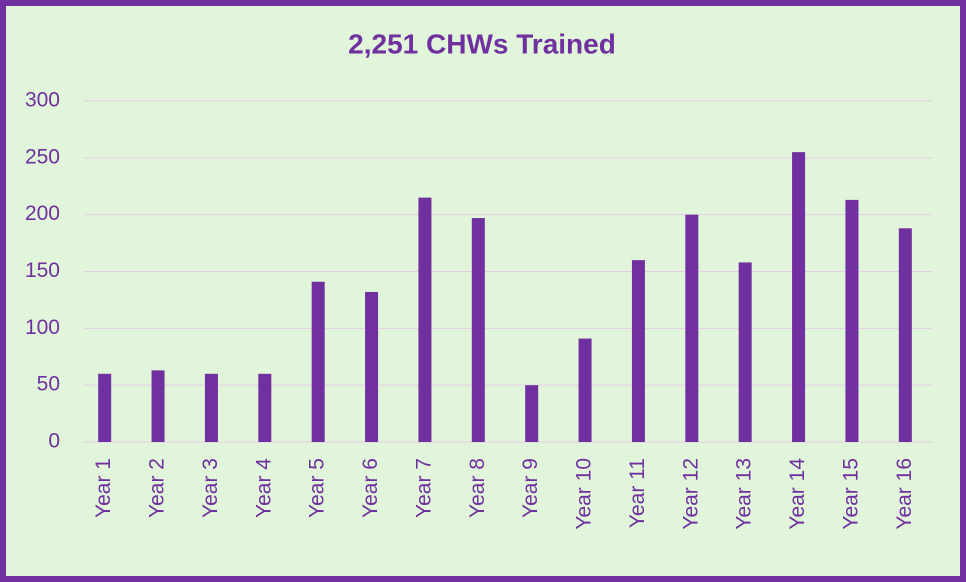 This screenshot has width=966, height=582. Describe the element at coordinates (42, 213) in the screenshot. I see `y-tick-label: 200` at that location.